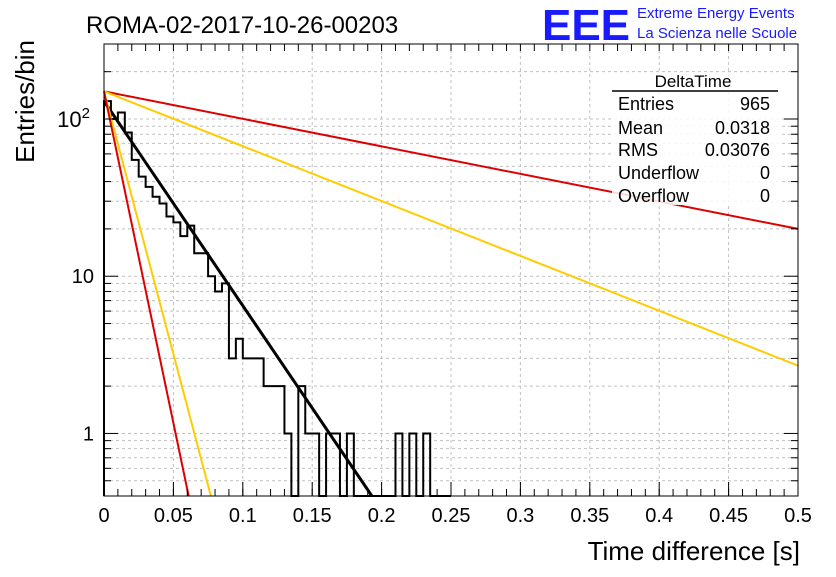  What do you see at coordinates (451, 516) in the screenshot?
I see `x-tick-label: 0.25` at bounding box center [451, 516].